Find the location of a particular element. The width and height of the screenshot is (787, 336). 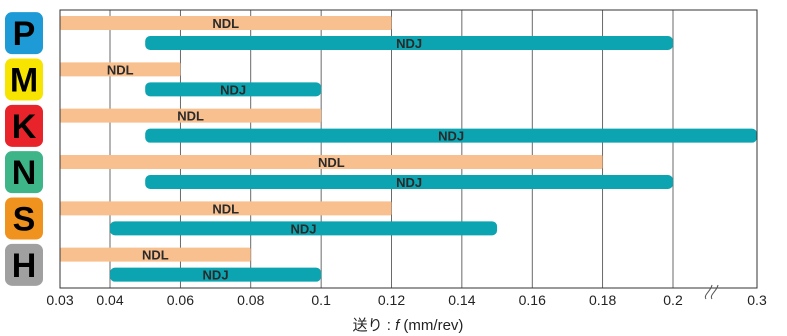

x-tick-label: 0.03 is located at coordinates (59, 300).